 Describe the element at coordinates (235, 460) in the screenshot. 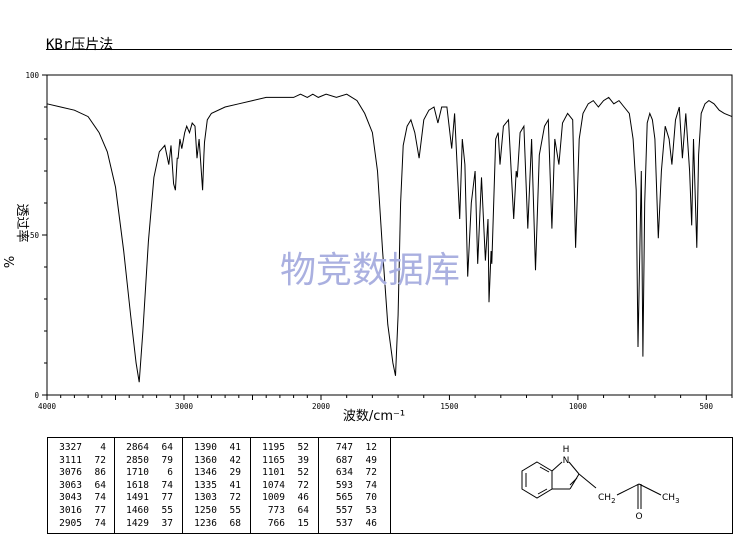

I see `peak-transmittance: 42` at that location.